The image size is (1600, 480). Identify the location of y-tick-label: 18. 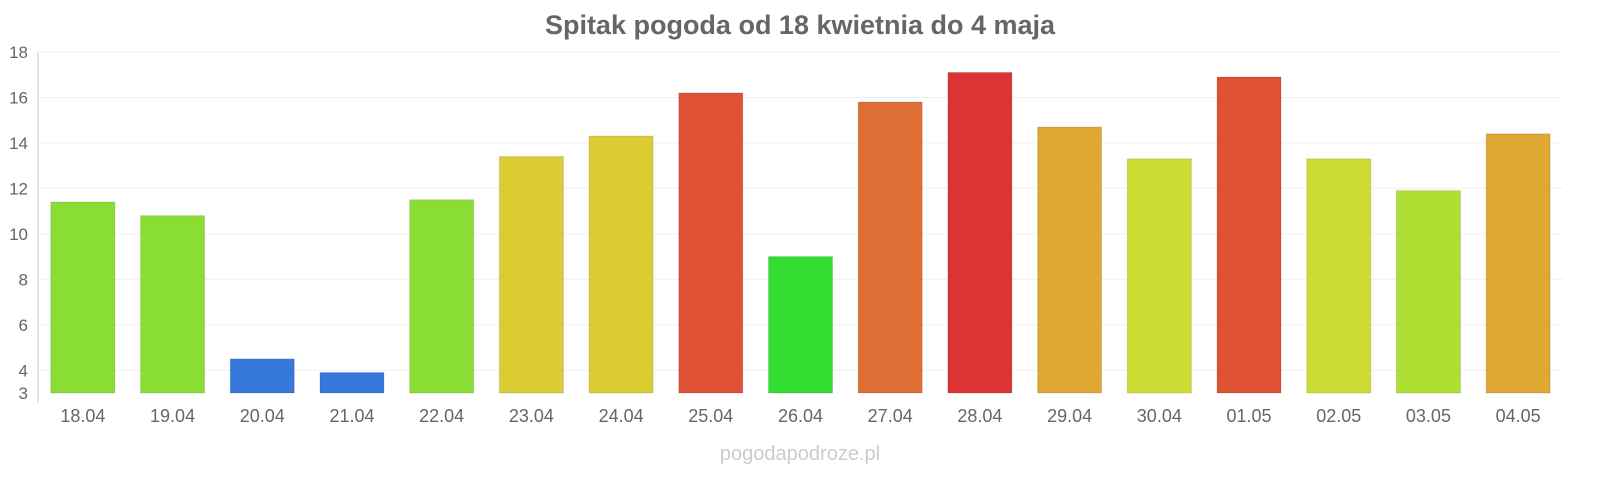
(18, 52).